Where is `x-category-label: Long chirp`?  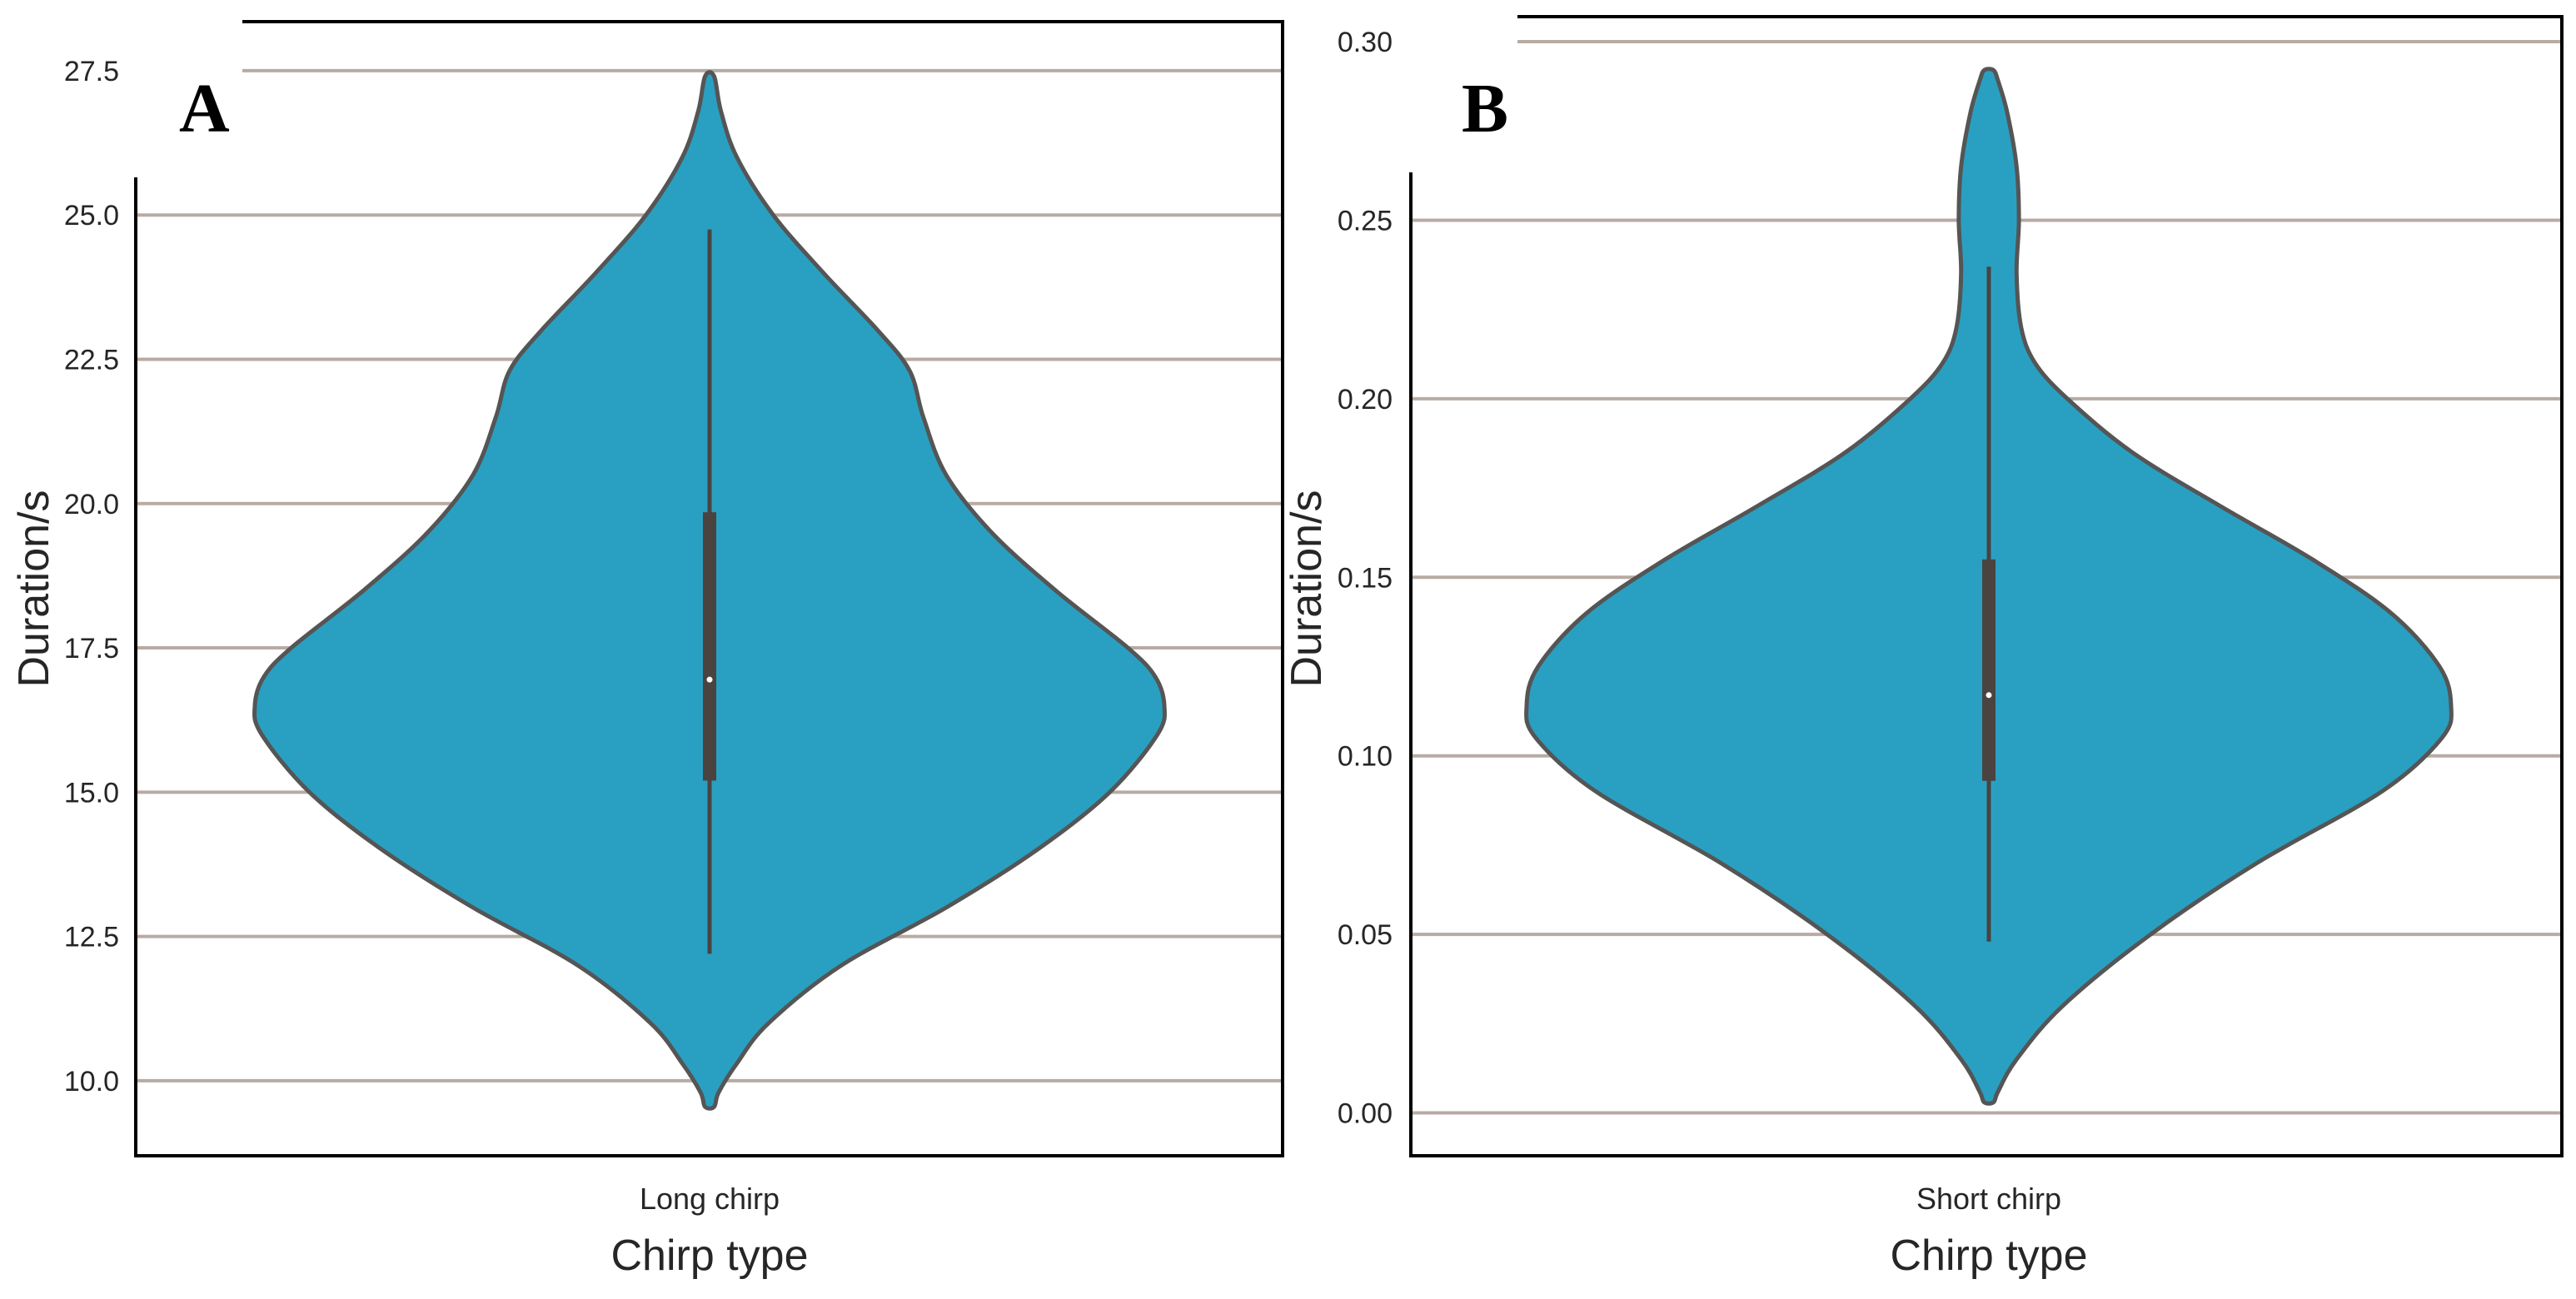 x-category-label: Long chirp is located at coordinates (710, 1199).